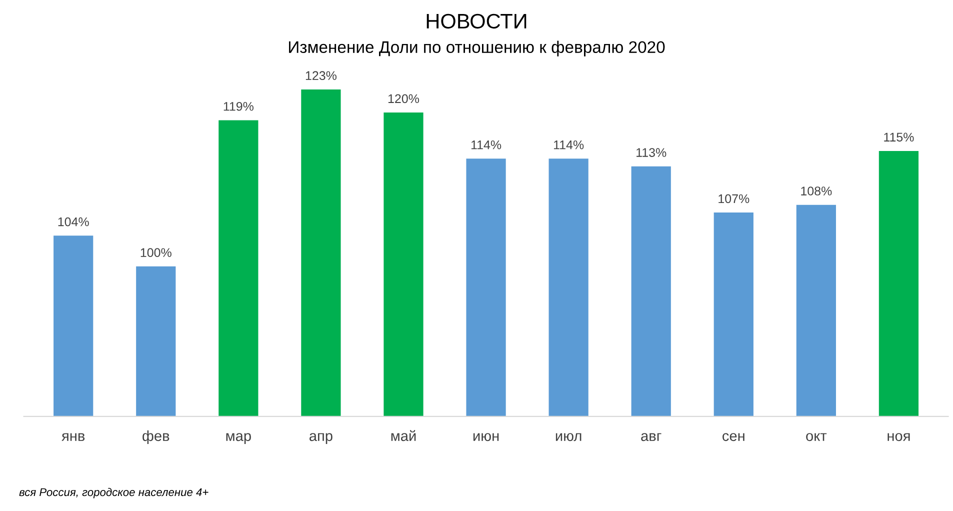 The image size is (953, 511). Describe the element at coordinates (477, 48) in the screenshot. I see `chart-subtitle: Изменение Доли по отношению к февралю 2020` at that location.